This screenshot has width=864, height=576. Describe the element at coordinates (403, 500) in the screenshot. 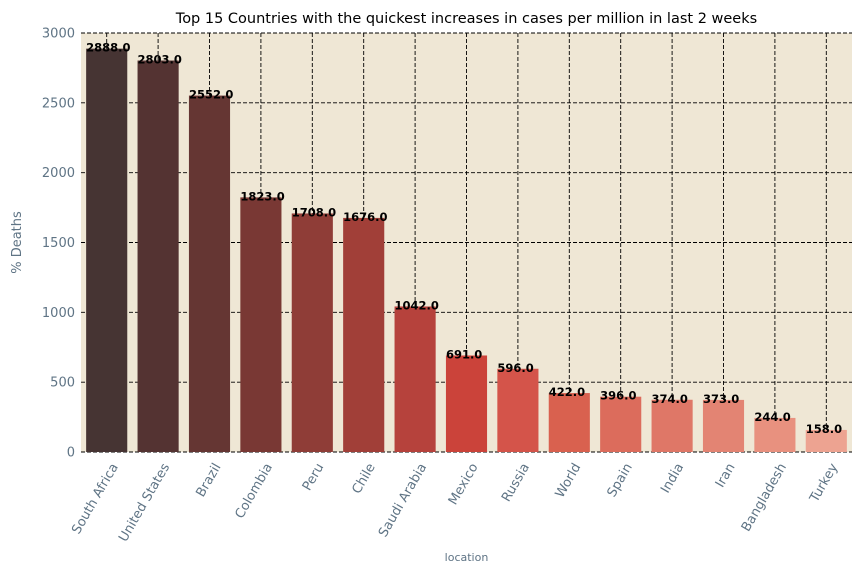

I see `x-tick-label: Saudi Arabia` at that location.